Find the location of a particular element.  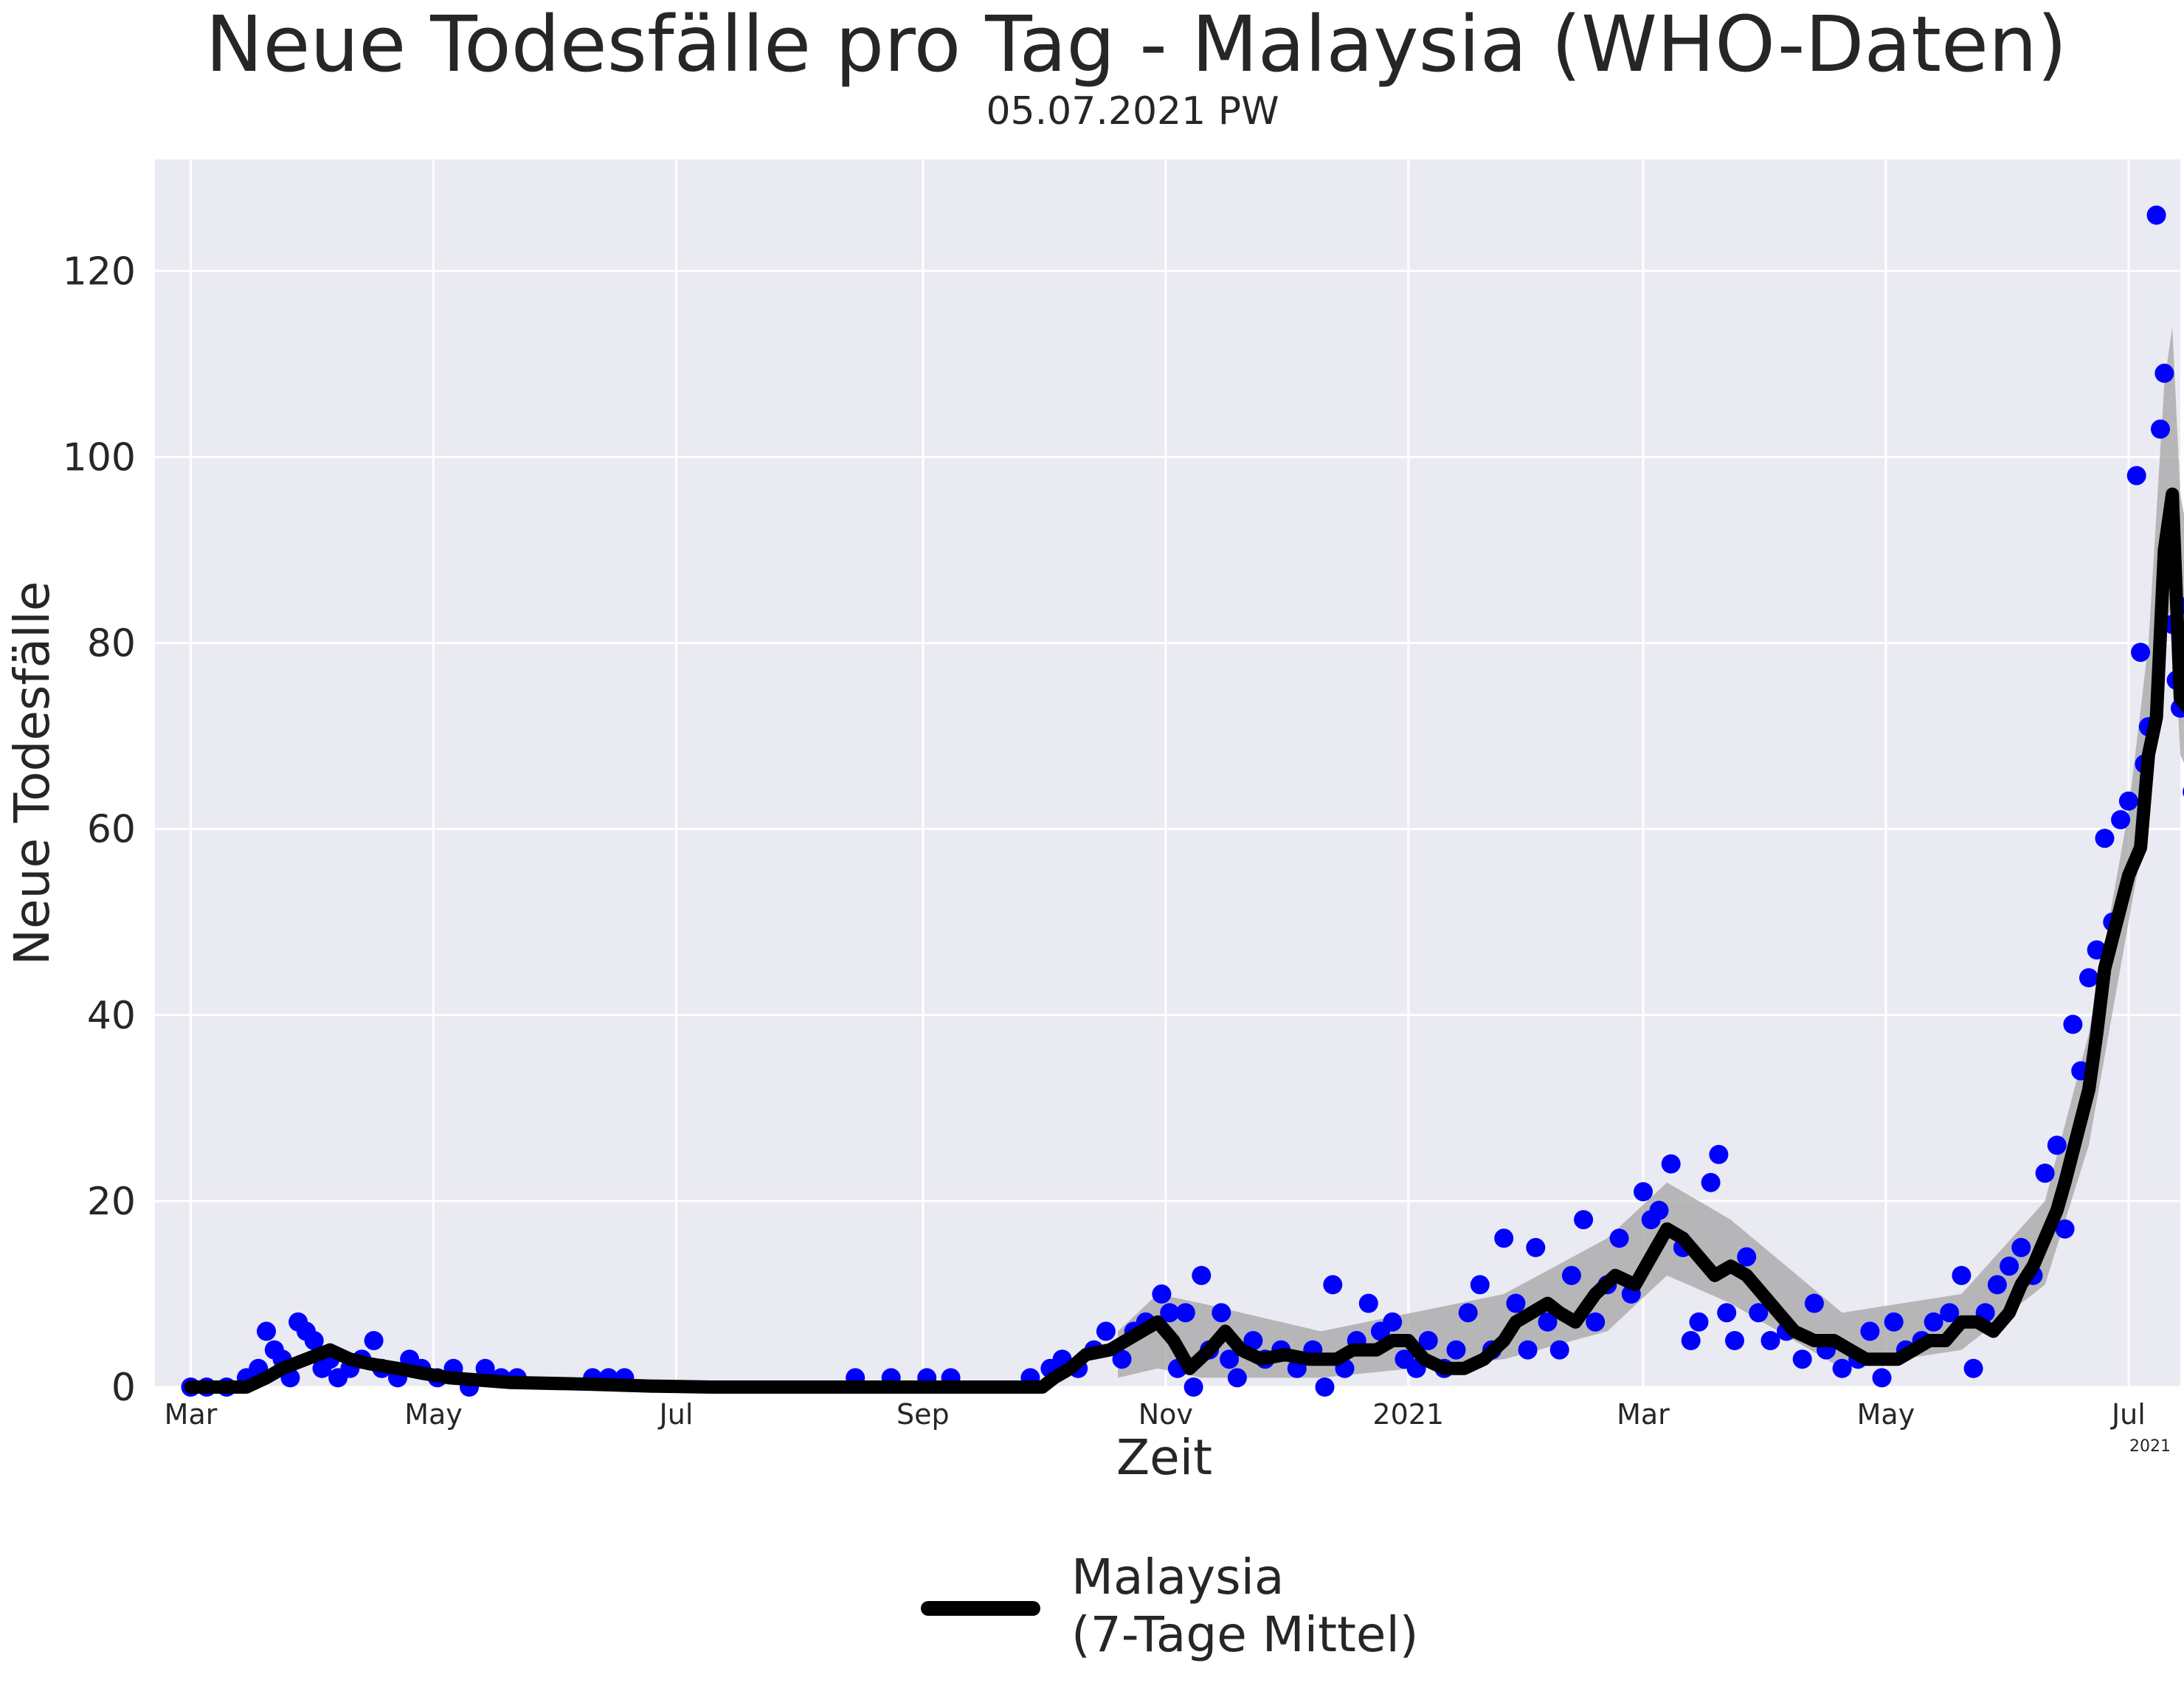

x-offset-label: 2021 is located at coordinates (2150, 1446).